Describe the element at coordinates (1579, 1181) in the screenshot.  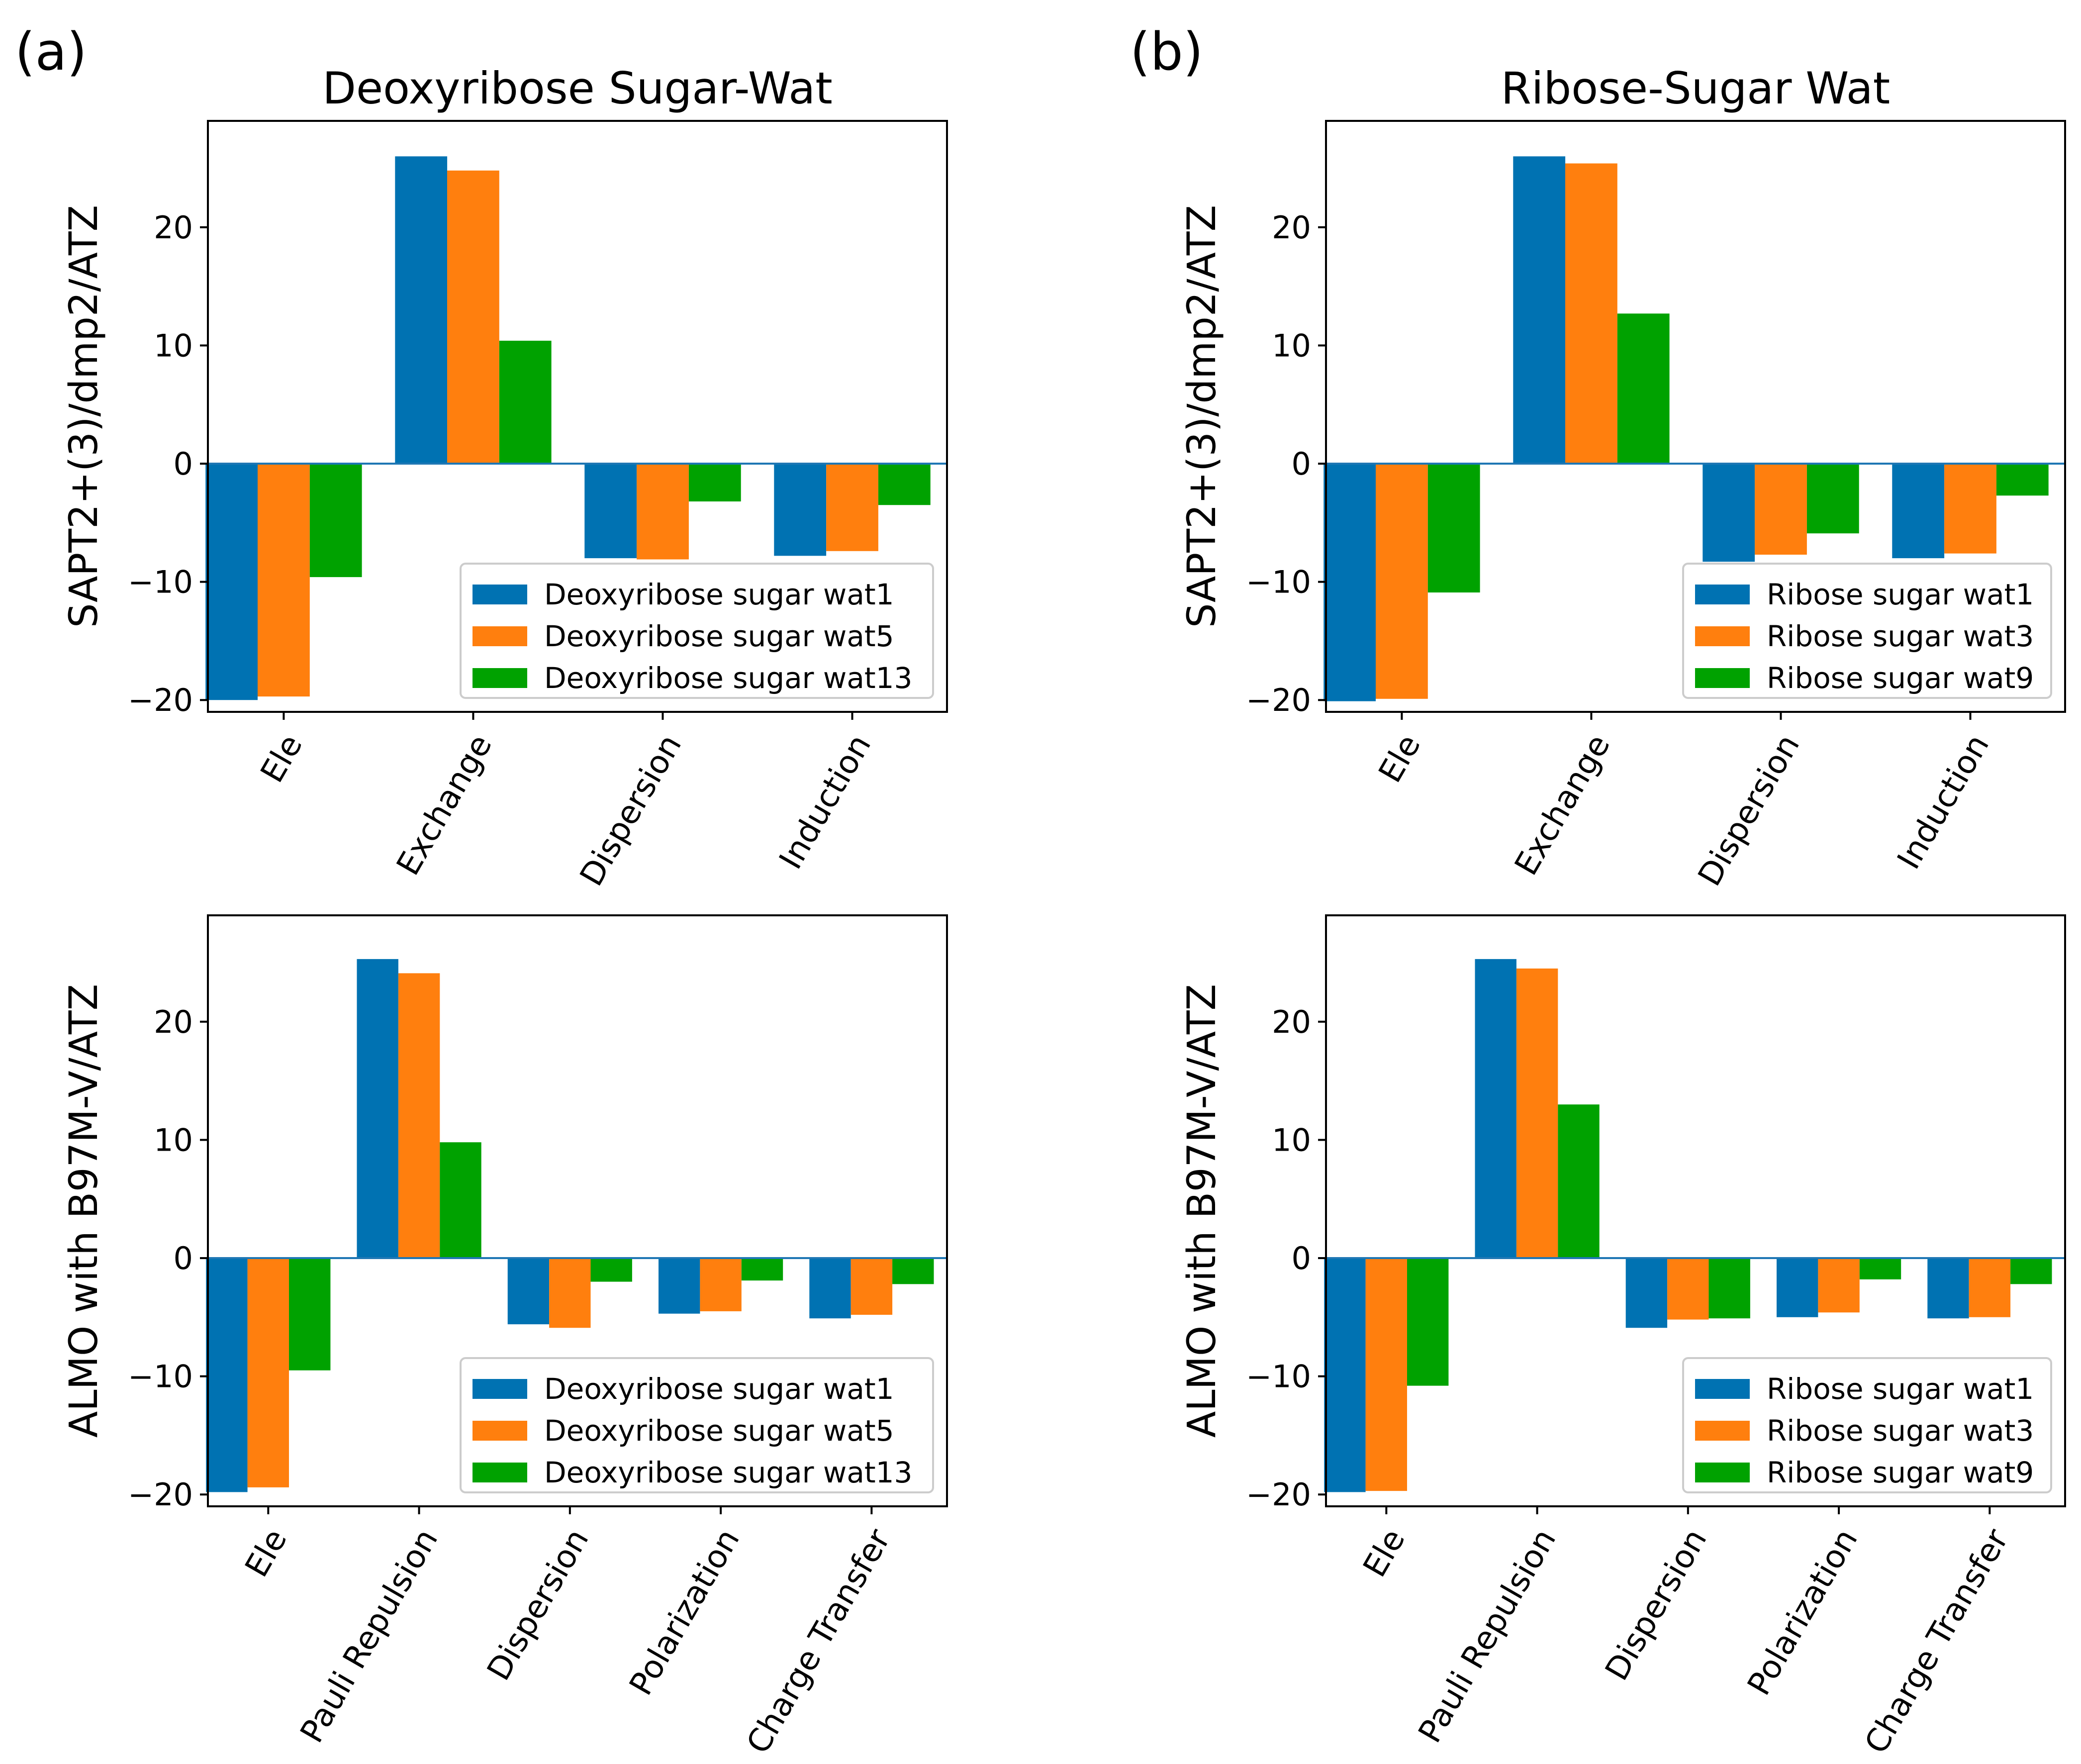
I see `bar-ribose-sugar-wat9-pauli-repulsion` at that location.